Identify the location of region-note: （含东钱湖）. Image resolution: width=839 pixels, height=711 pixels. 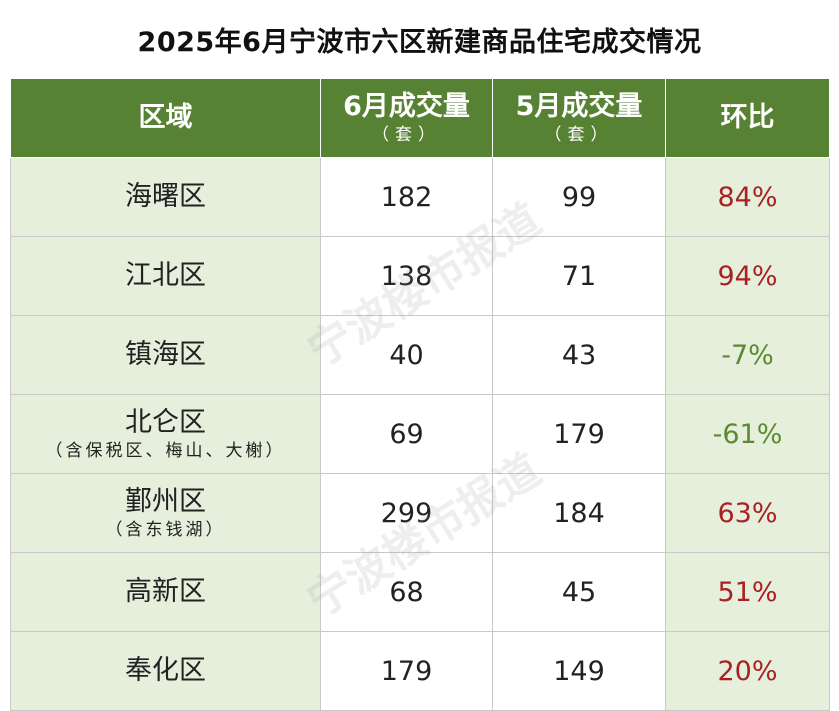
(165, 530).